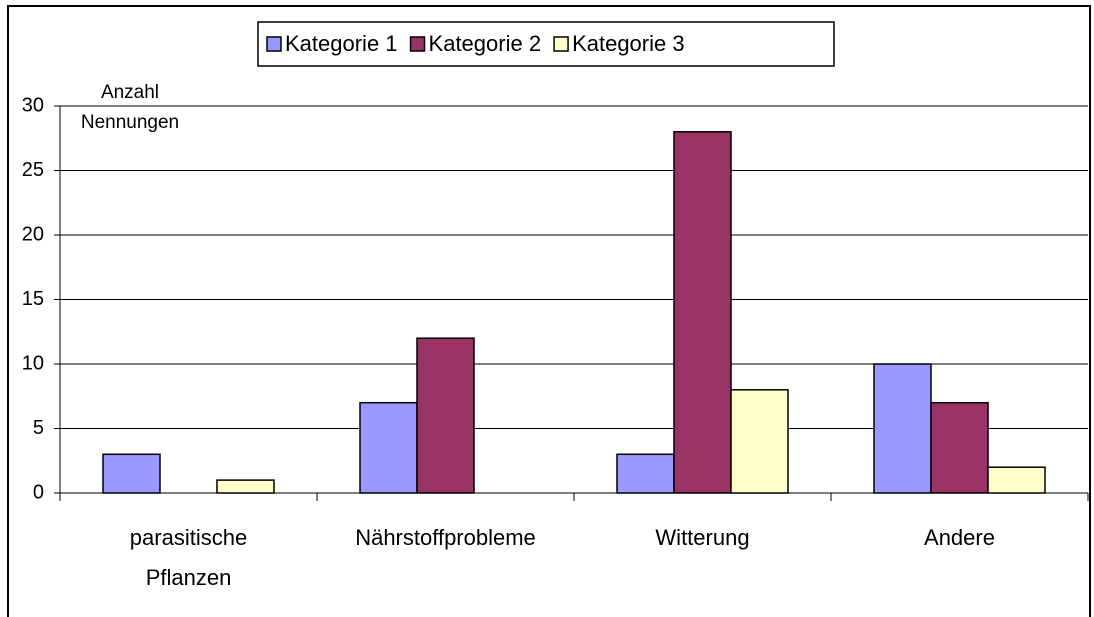 The image size is (1094, 617). I want to click on x-tick-label: Andere, so click(959, 537).